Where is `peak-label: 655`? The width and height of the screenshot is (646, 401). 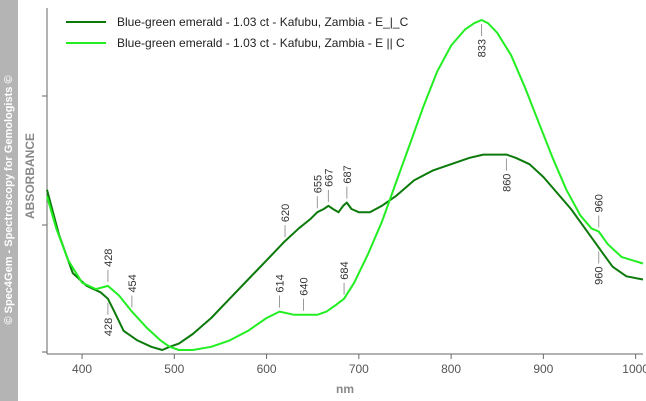
peak-label: 655 is located at coordinates (318, 184).